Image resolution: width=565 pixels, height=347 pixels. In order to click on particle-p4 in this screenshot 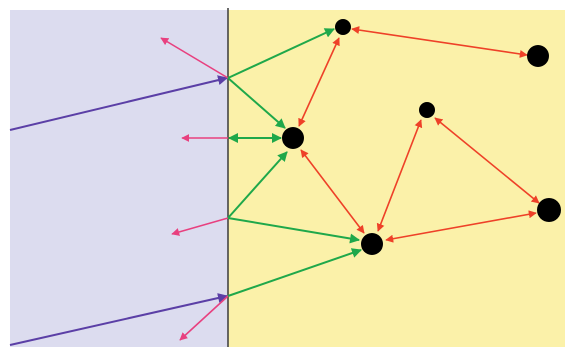, I will do `click(427, 110)`.